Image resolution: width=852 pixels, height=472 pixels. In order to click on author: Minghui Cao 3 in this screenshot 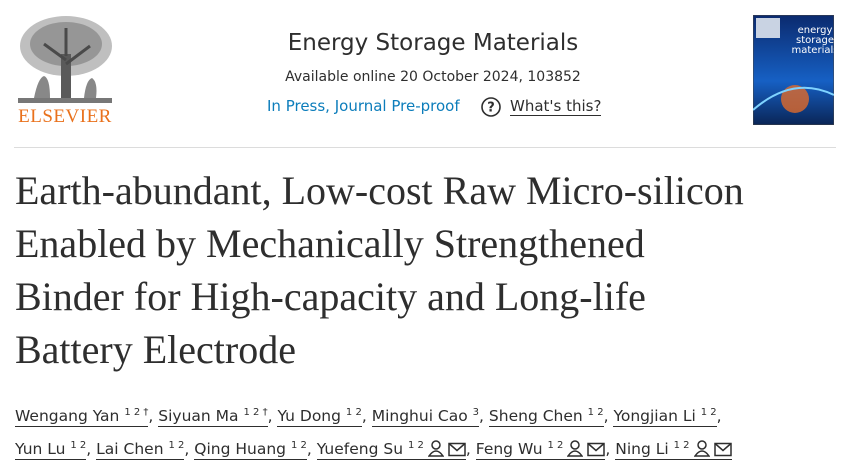, I will do `click(425, 417)`.